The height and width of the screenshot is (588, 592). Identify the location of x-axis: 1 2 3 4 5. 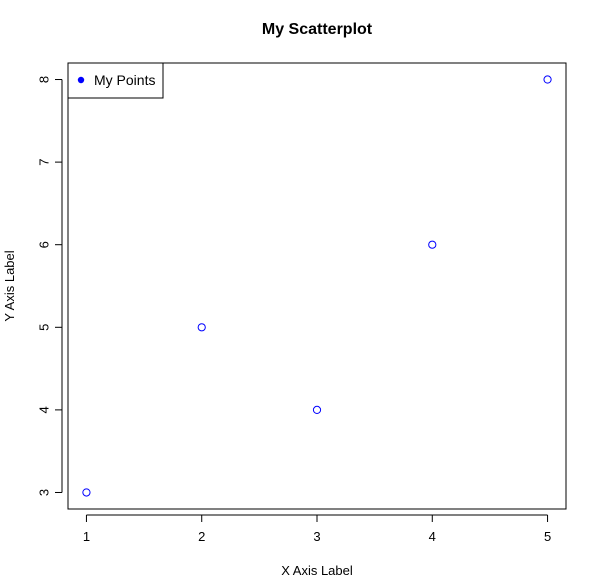
(317, 529).